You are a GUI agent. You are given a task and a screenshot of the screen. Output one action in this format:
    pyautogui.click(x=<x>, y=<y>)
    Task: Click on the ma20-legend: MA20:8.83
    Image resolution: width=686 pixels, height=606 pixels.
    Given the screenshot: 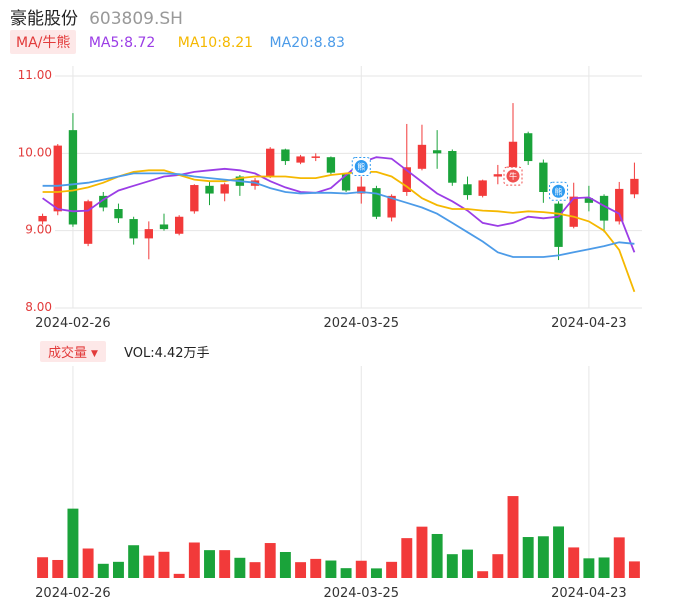 What is the action you would take?
    pyautogui.click(x=307, y=43)
    